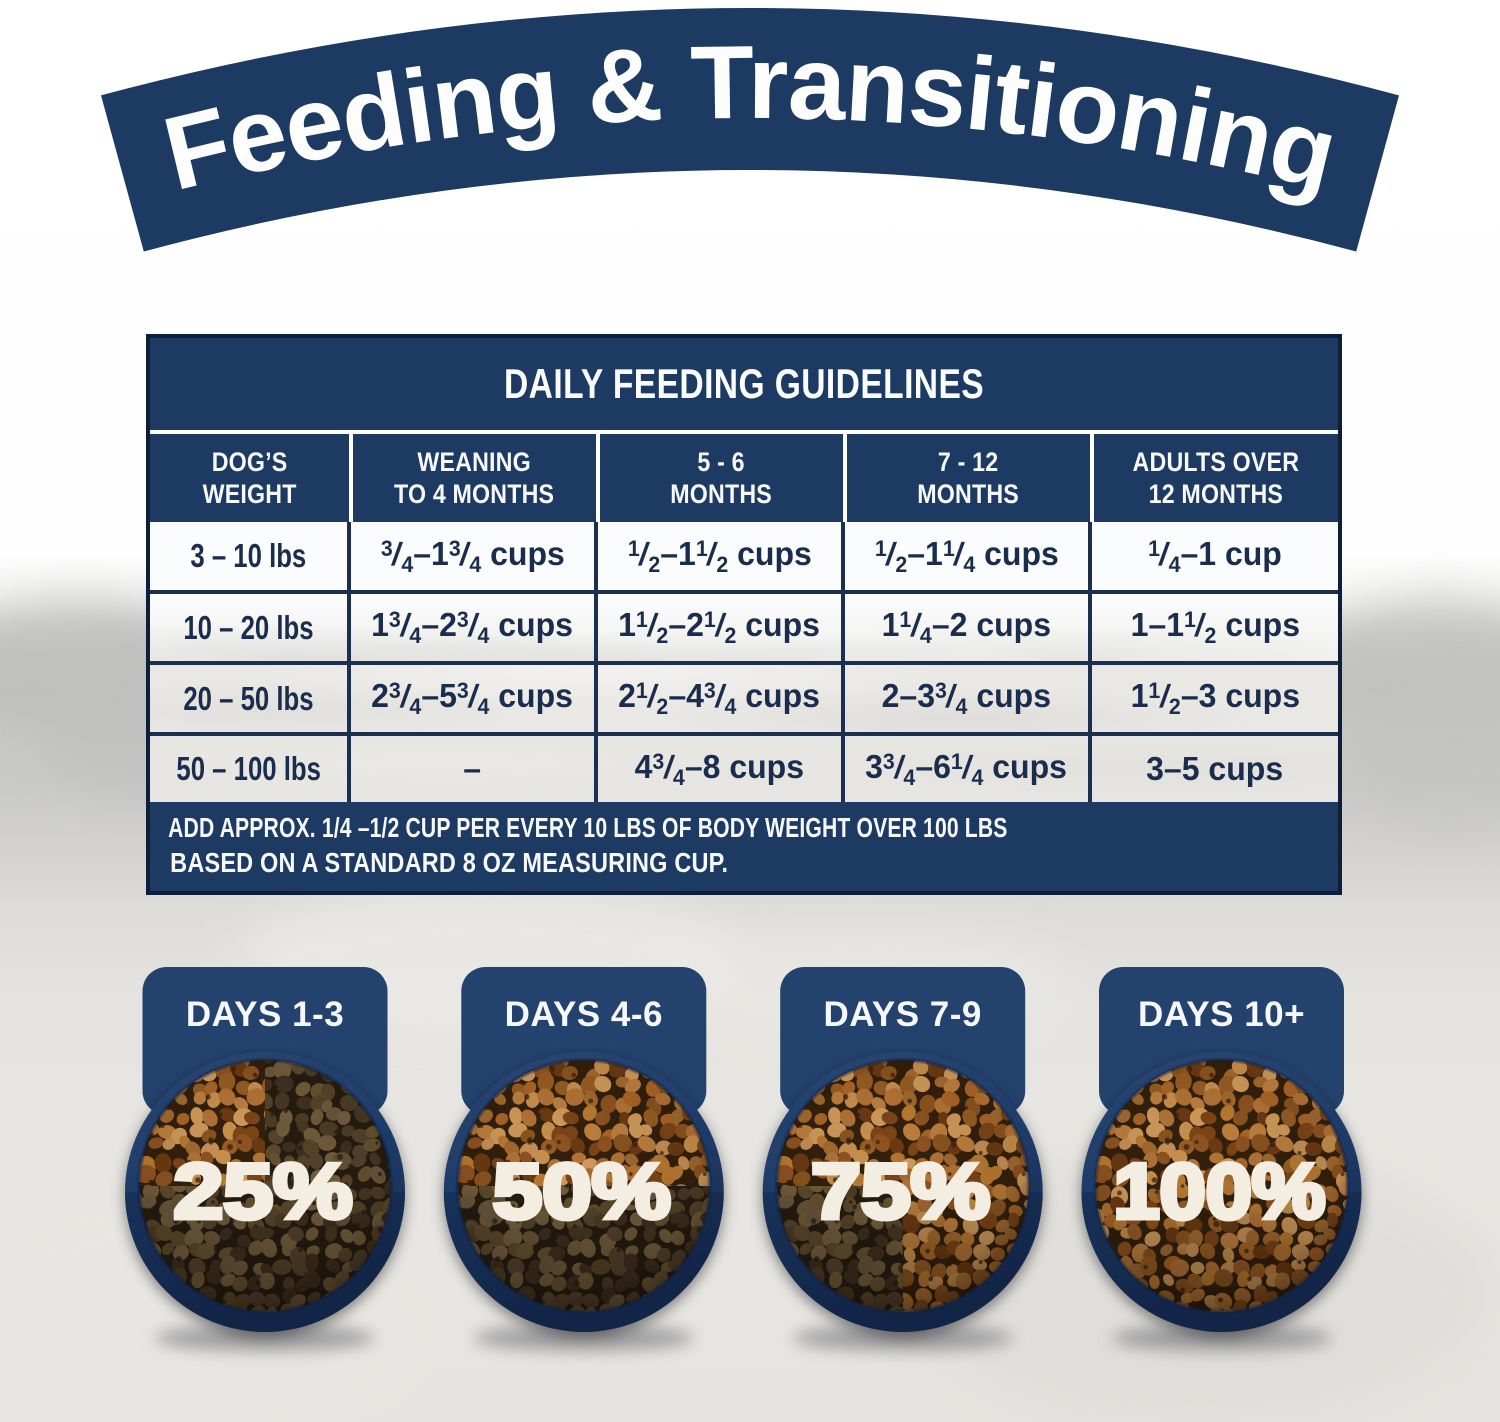 The image size is (1500, 1422). I want to click on svg-text: 100%, so click(1220, 1191).